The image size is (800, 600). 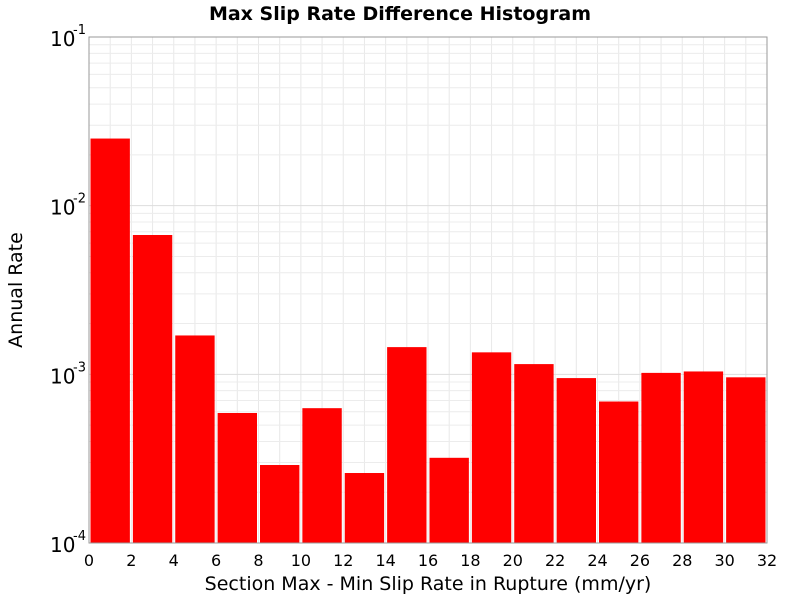 What do you see at coordinates (400, 14) in the screenshot?
I see `chart-title: Max Slip Rate Difference Histogram` at bounding box center [400, 14].